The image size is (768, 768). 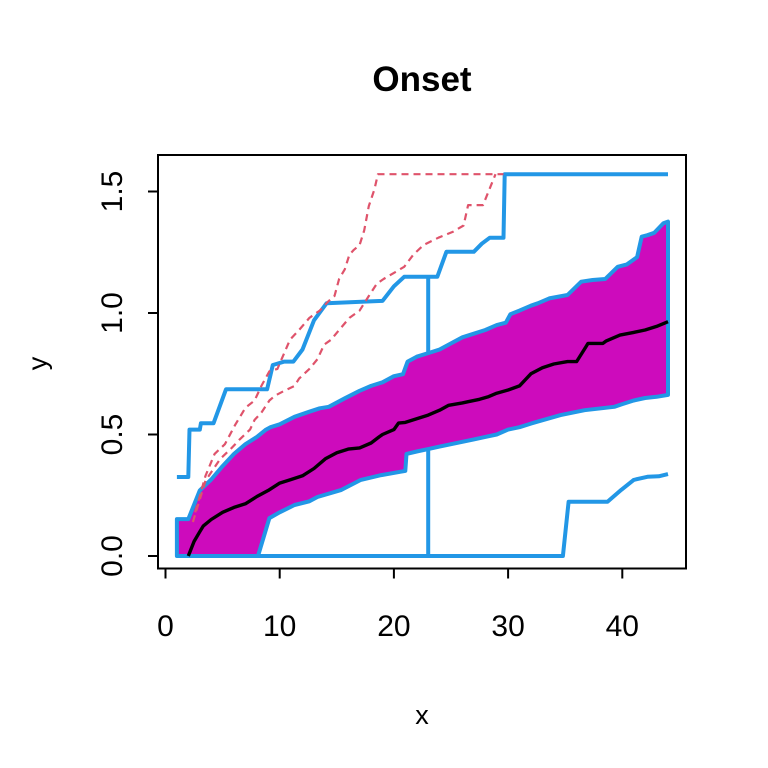 I want to click on x-axis-label: x, so click(x=422, y=715).